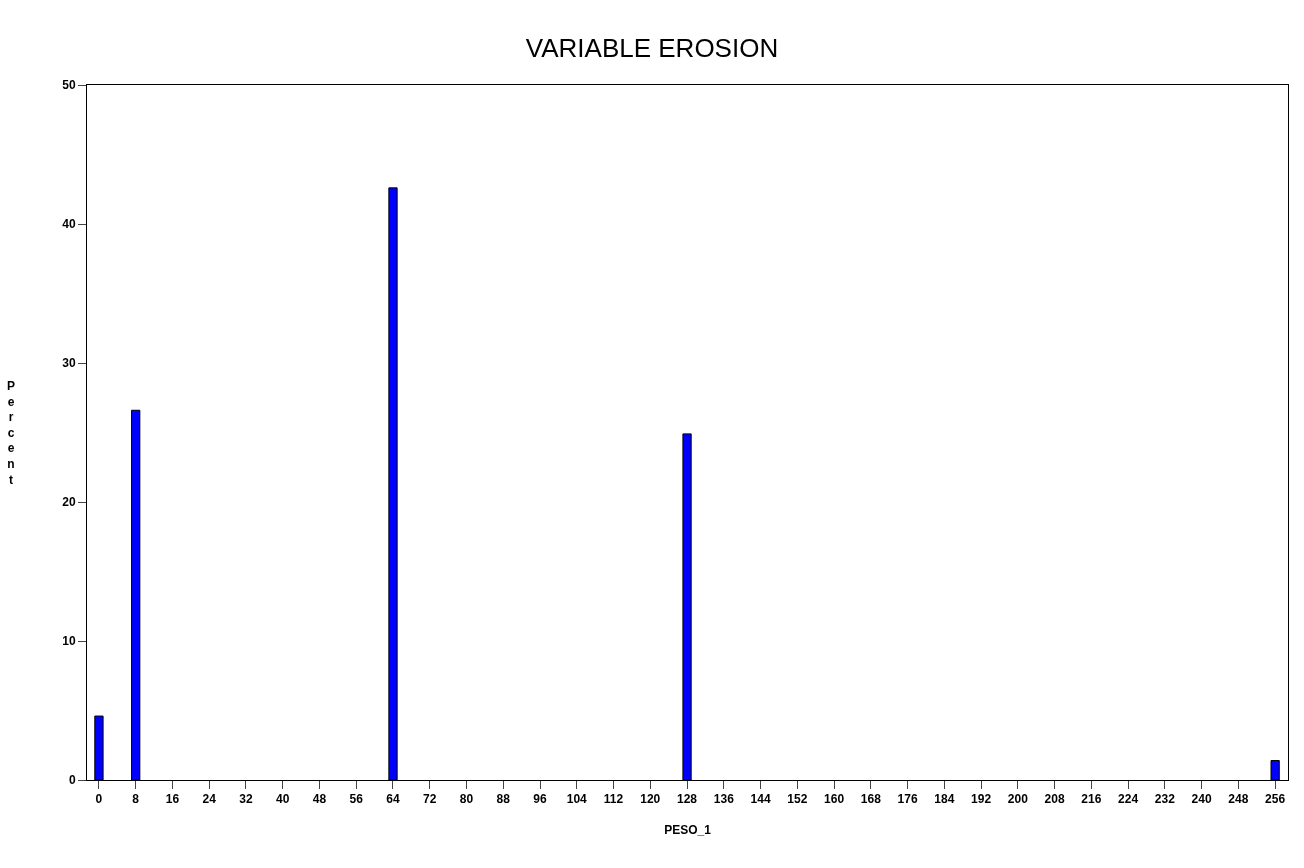  What do you see at coordinates (69, 224) in the screenshot?
I see `y-tick-label: 40` at bounding box center [69, 224].